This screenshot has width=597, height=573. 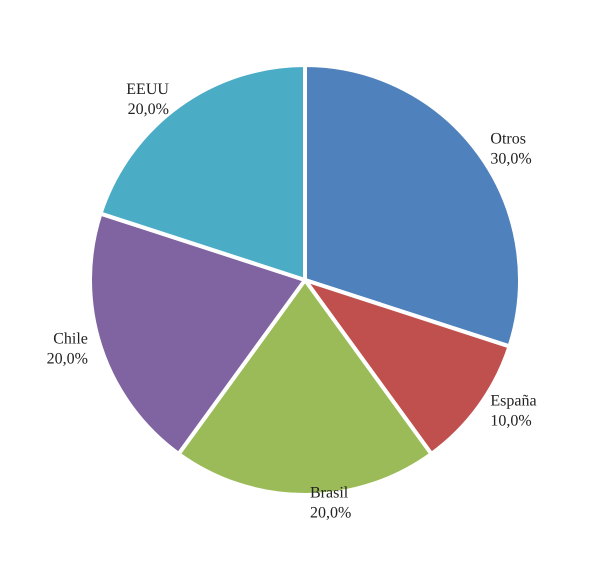 I want to click on data-label: 30,0%, so click(x=511, y=159).